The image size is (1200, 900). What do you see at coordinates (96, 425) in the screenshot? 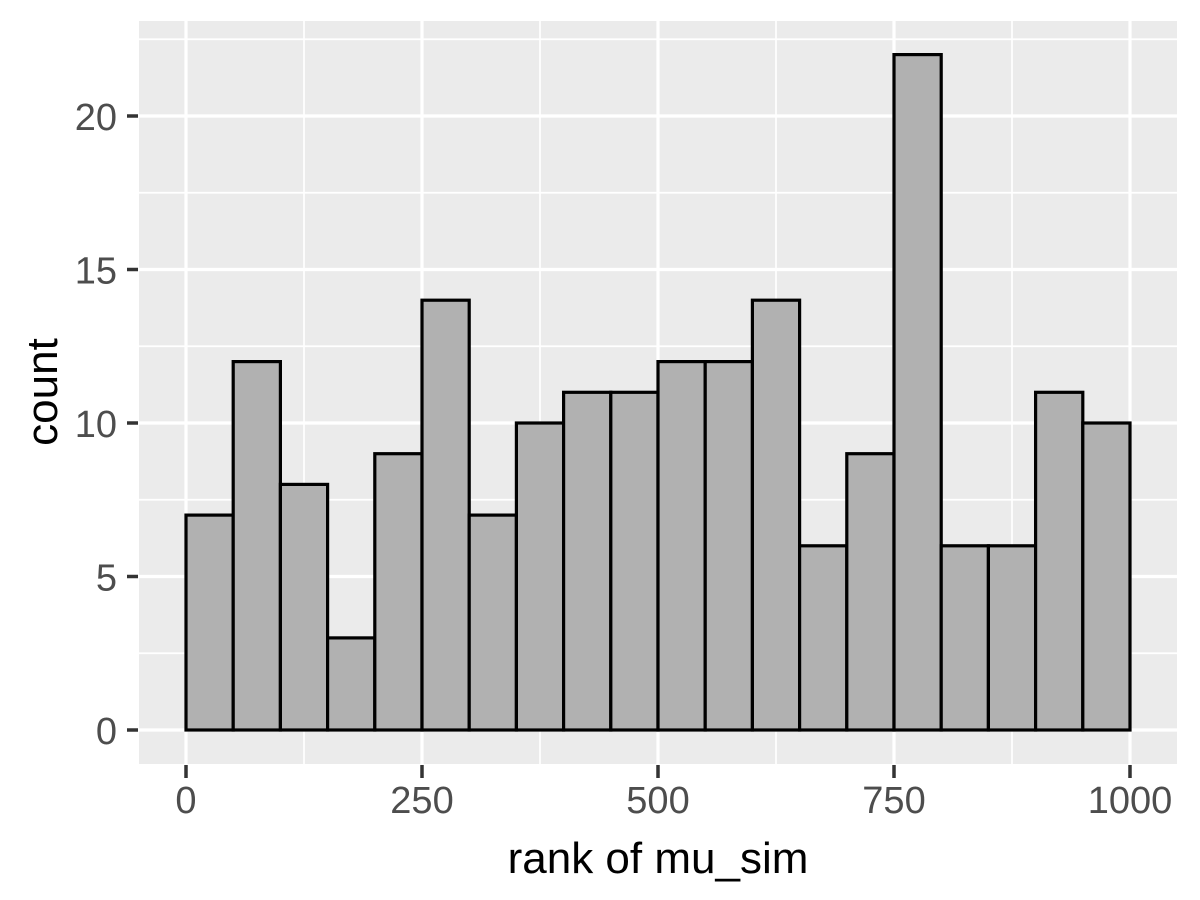
I see `y-tick-label: 10` at bounding box center [96, 425].